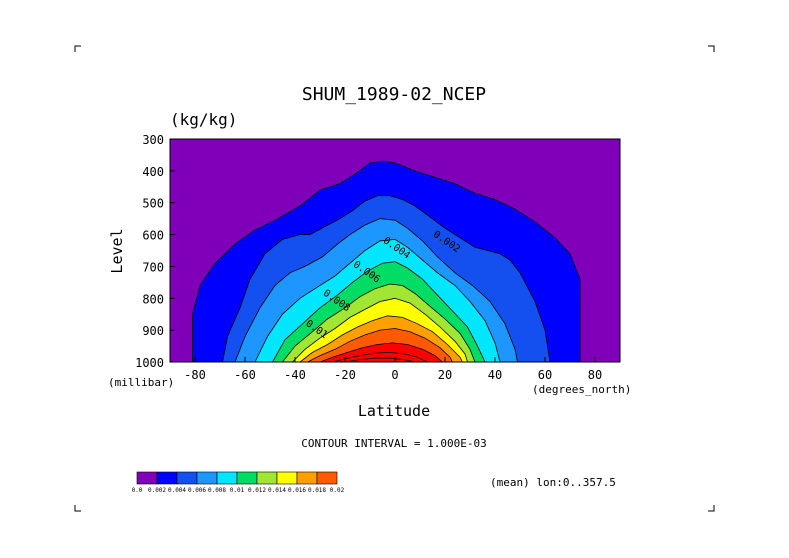 Image resolution: width=789 pixels, height=558 pixels. What do you see at coordinates (149, 363) in the screenshot?
I see `y-tick-label-7: 1000` at bounding box center [149, 363].